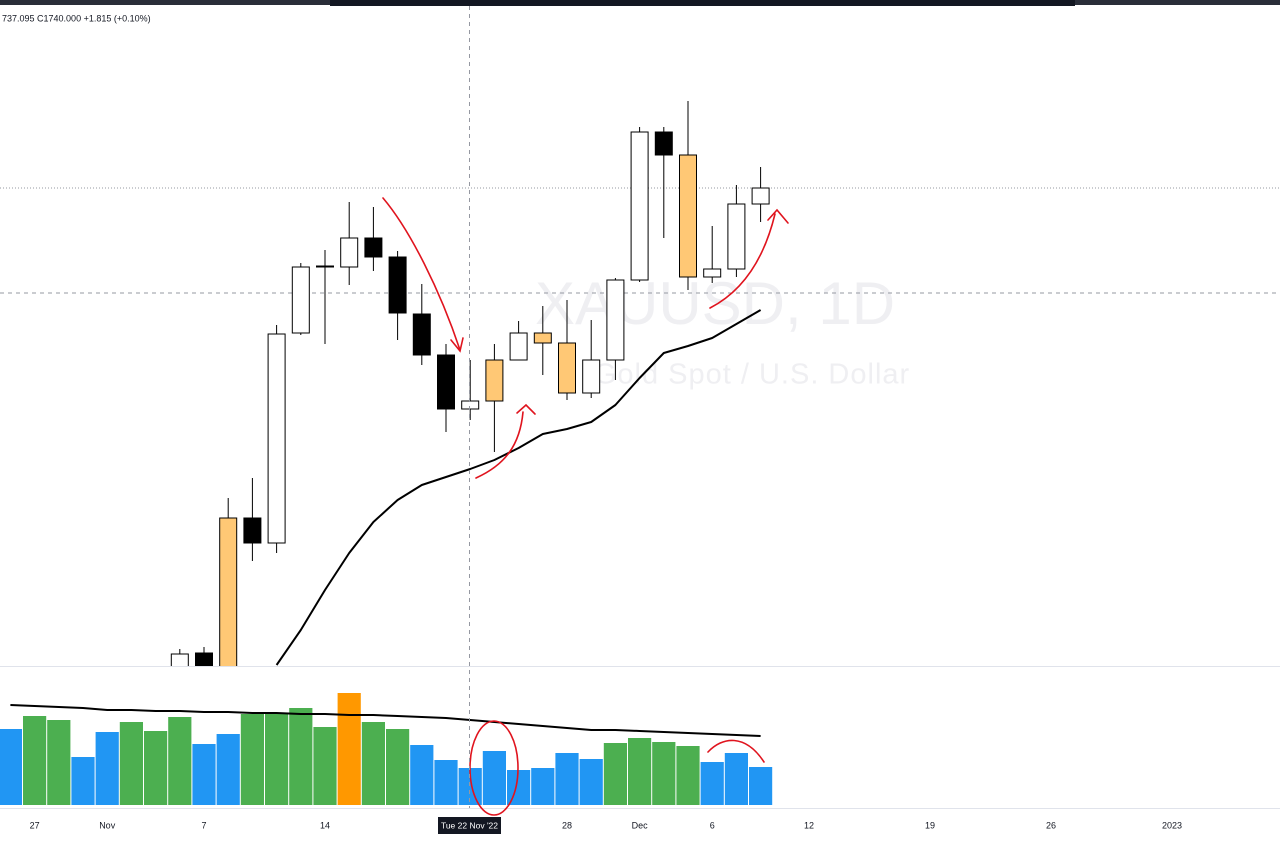  Describe the element at coordinates (1172, 825) in the screenshot. I see `x-tick-label: 2023` at that location.